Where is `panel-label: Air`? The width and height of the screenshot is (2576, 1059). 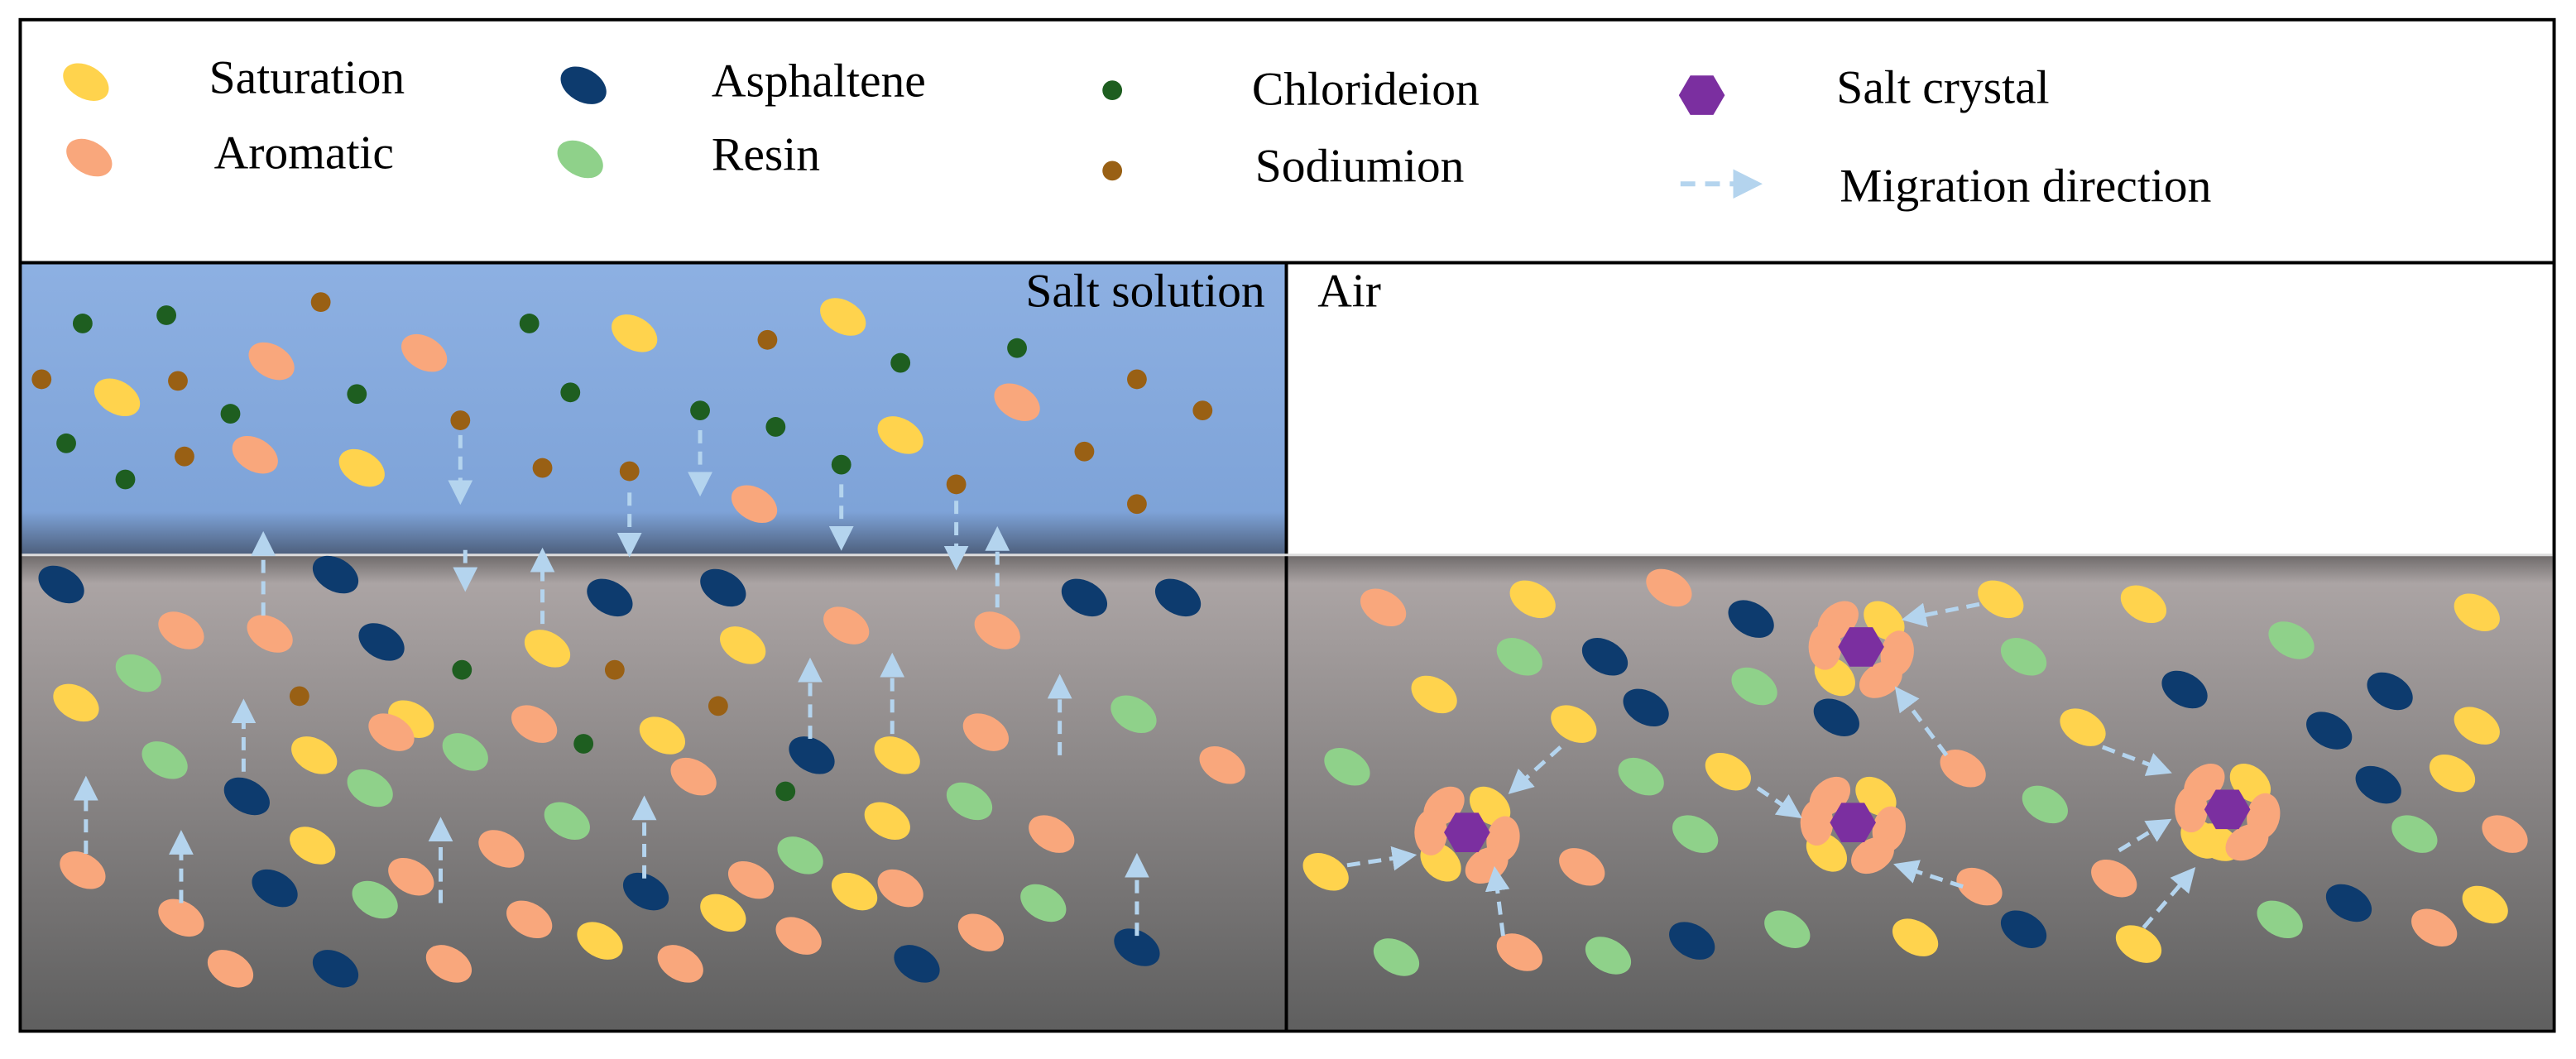 panel-label: Air is located at coordinates (1349, 291).